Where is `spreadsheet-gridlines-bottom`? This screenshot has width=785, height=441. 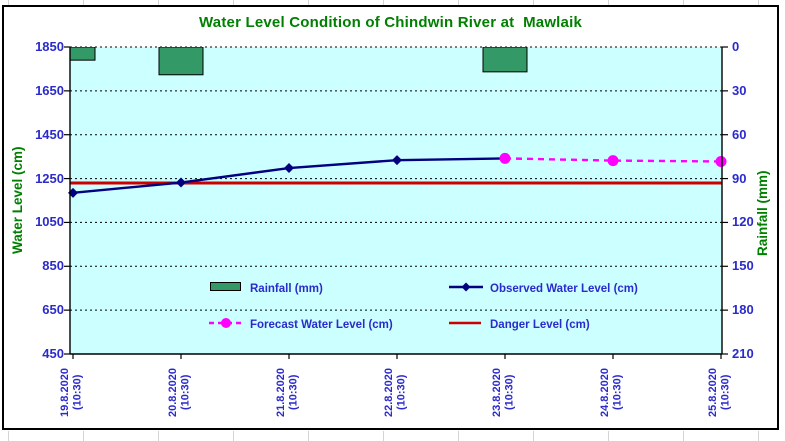
spreadsheet-gridlines-bottom is located at coordinates (392, 436).